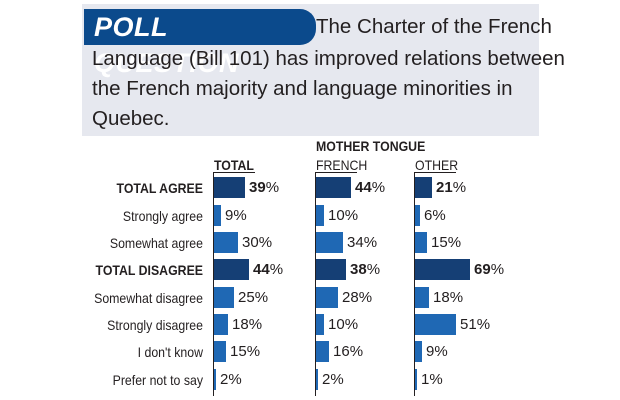  Describe the element at coordinates (432, 379) in the screenshot. I see `data-label-other: 1%` at that location.